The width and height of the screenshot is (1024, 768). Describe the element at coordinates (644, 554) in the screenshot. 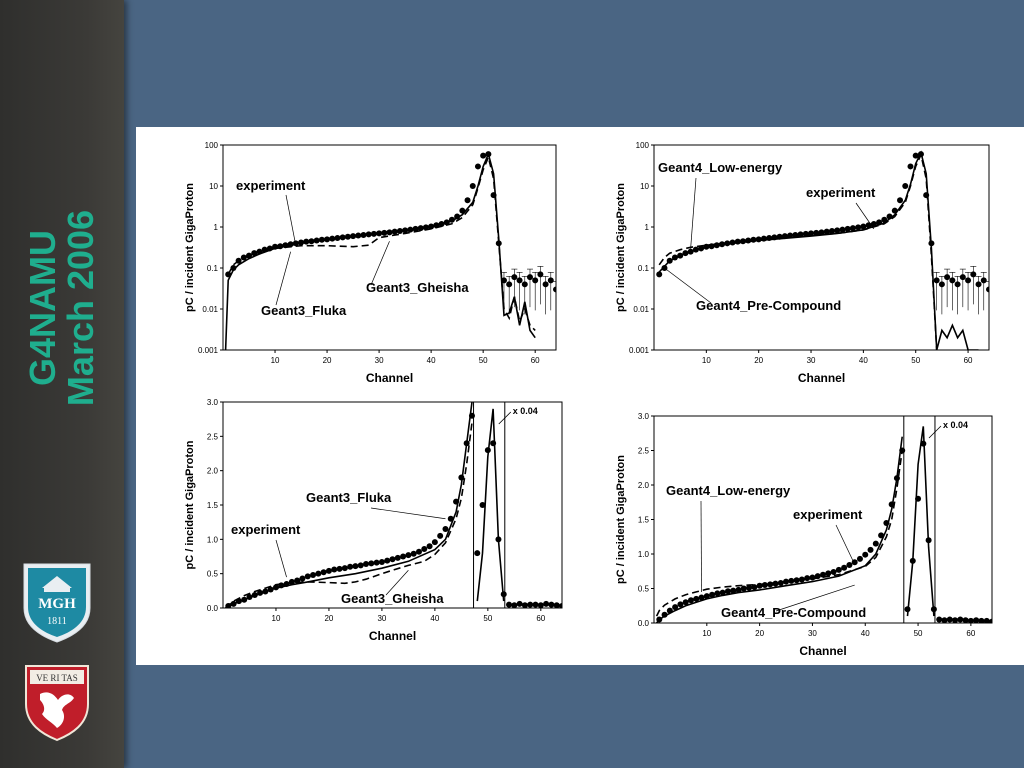

I see `y-tick-label: 1.0` at that location.